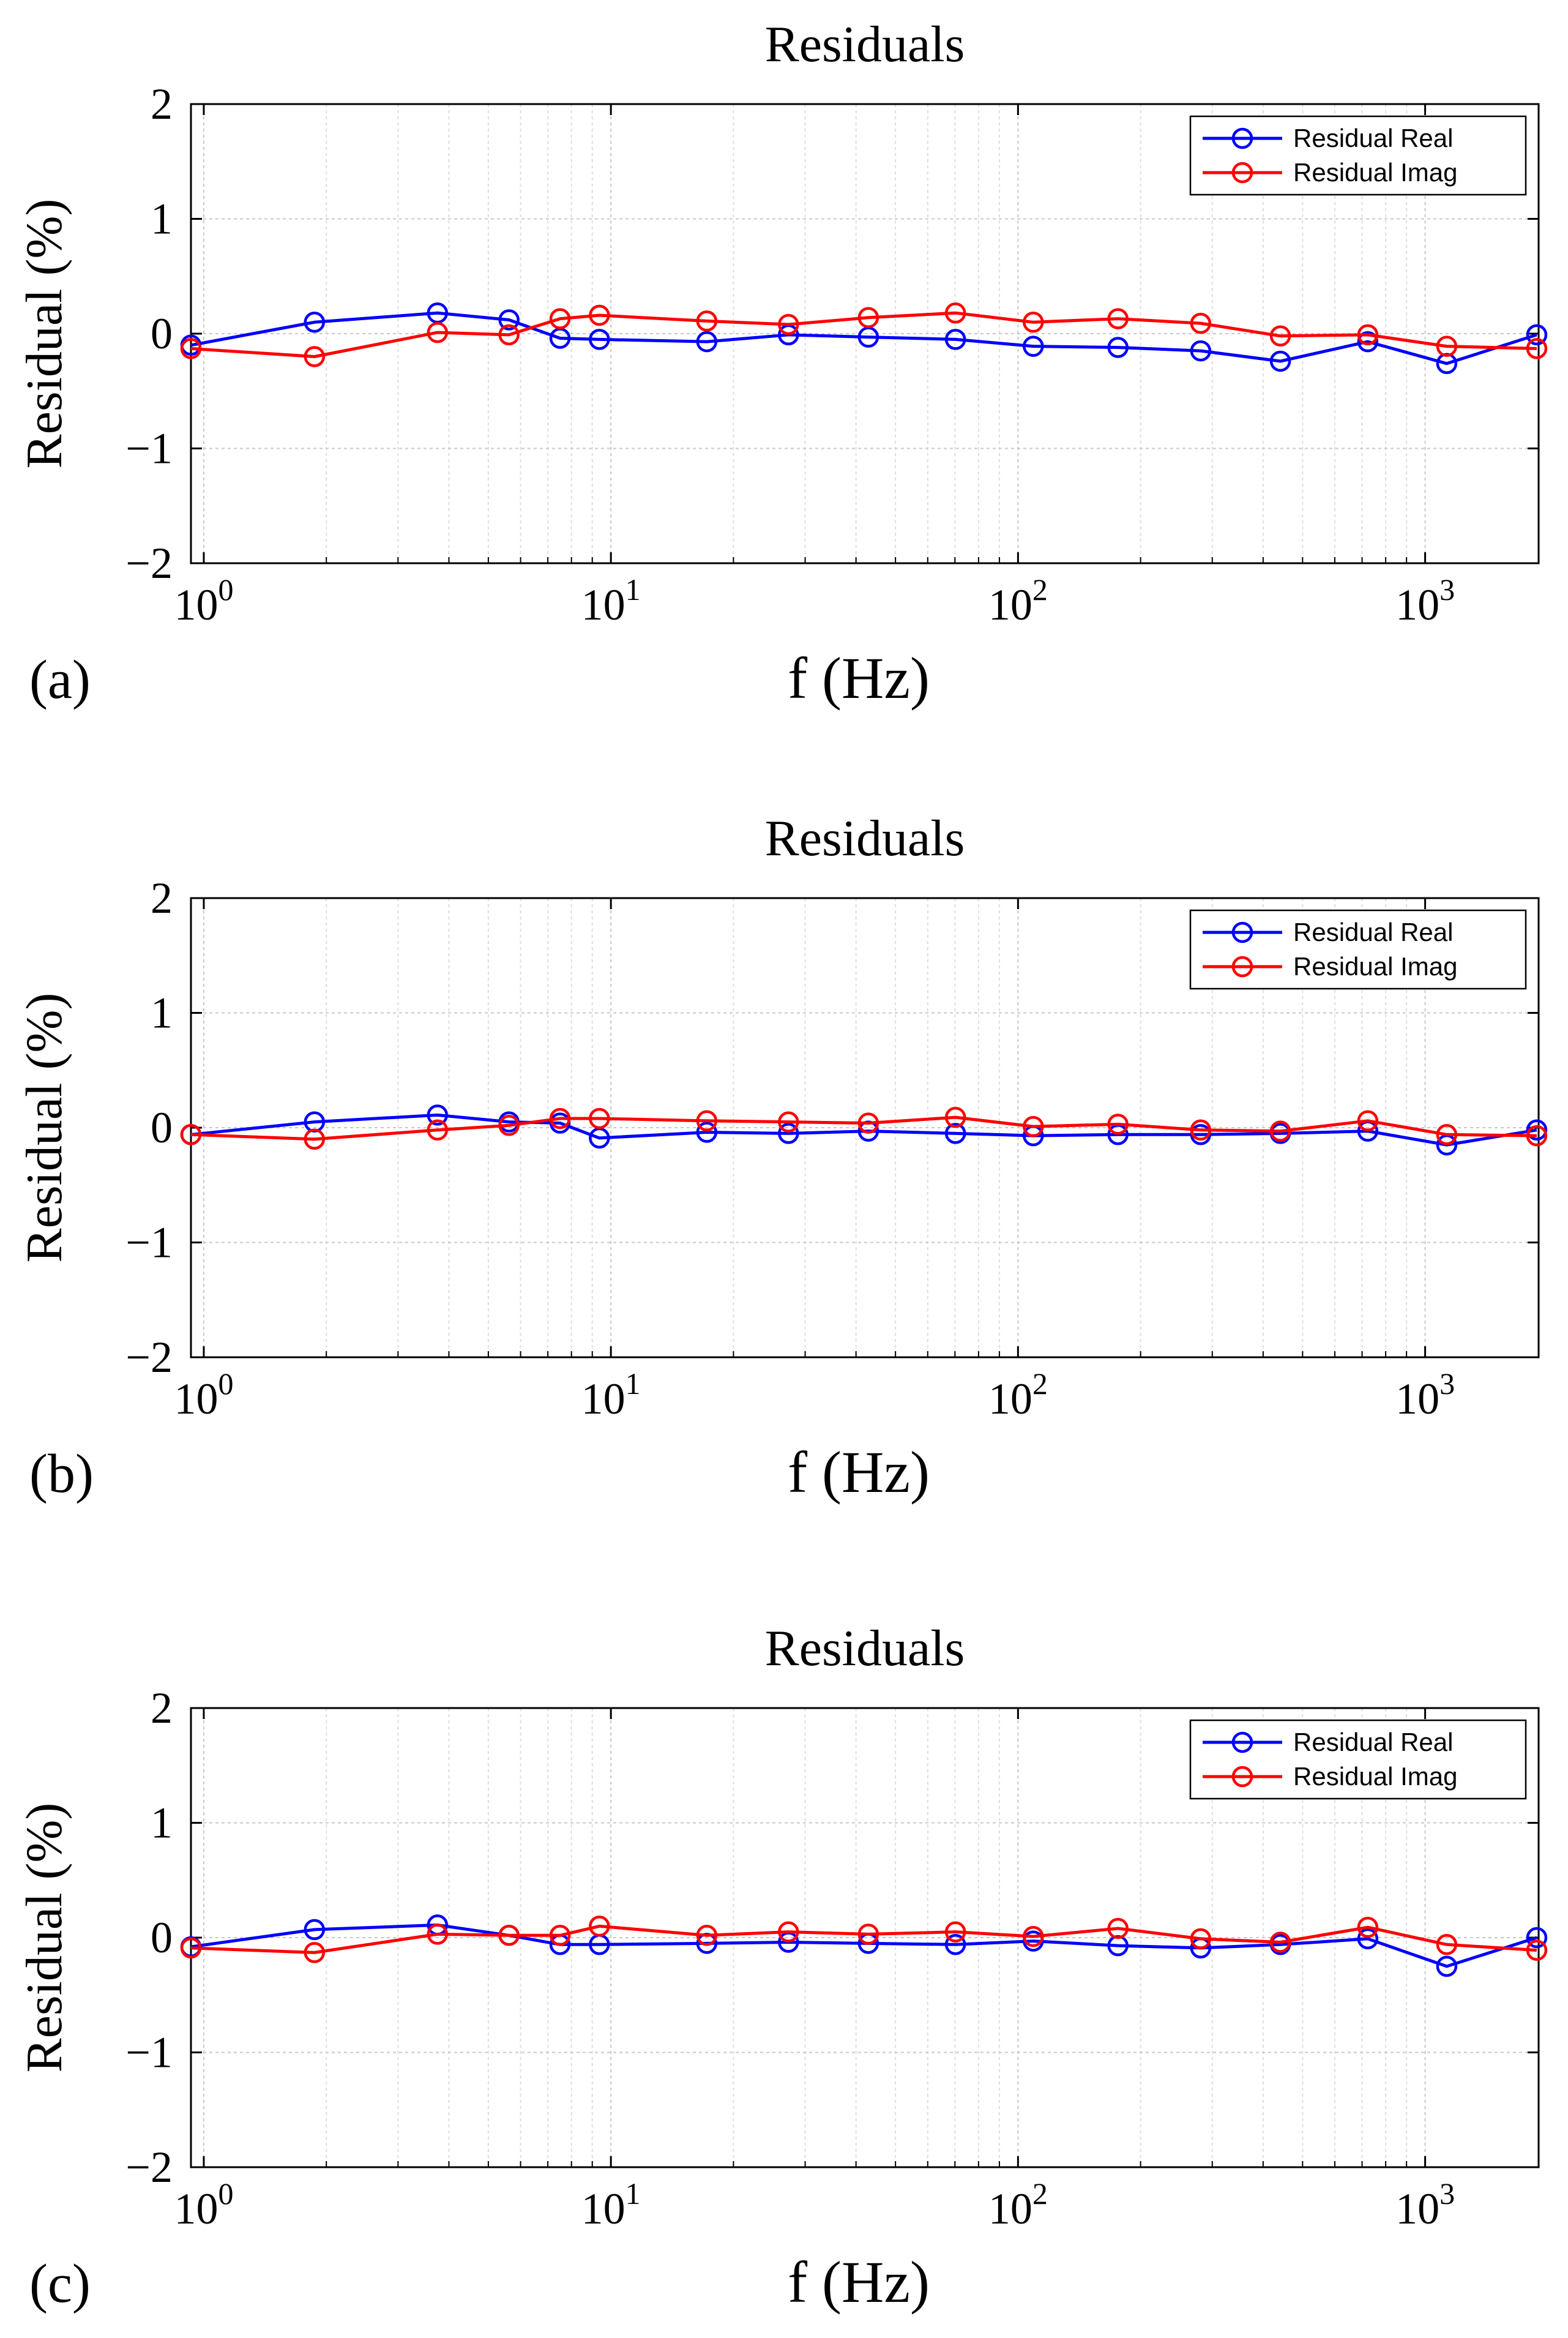 The image size is (1568, 2338). Describe the element at coordinates (1358, 950) in the screenshot. I see `legend: Residual Real Residual Imag` at that location.